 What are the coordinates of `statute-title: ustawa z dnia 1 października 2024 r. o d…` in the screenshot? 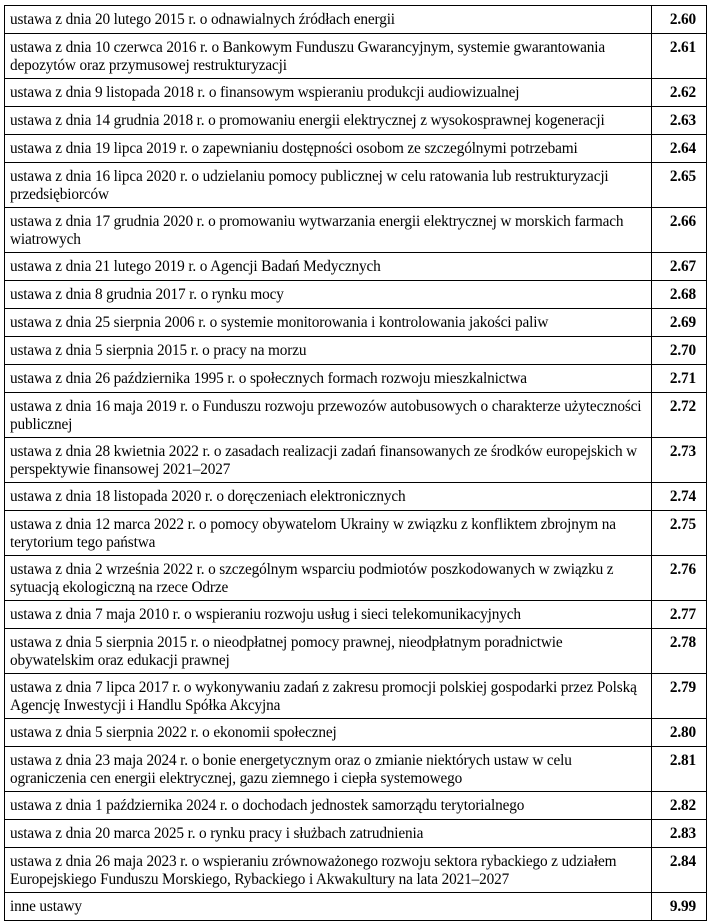 It's located at (328, 805).